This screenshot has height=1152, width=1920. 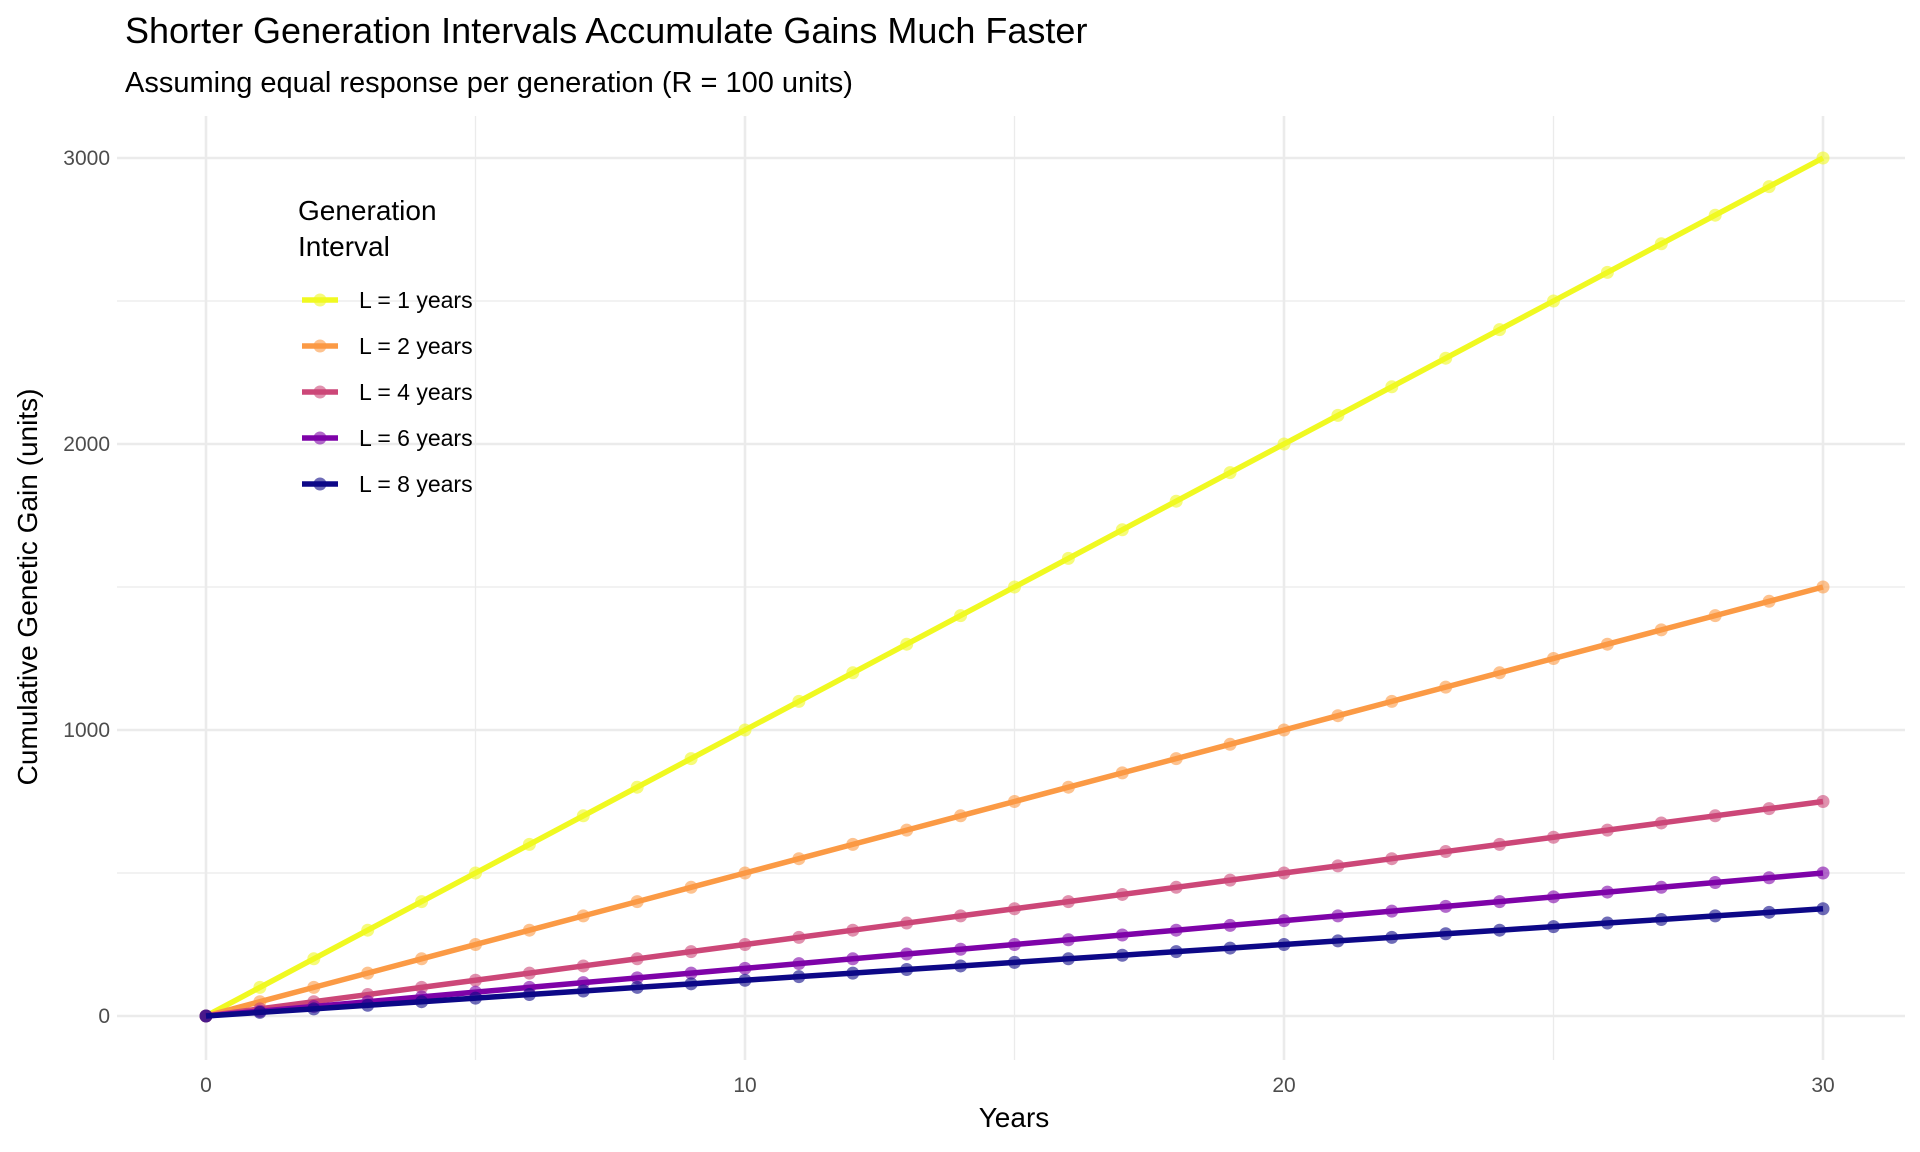 What do you see at coordinates (86, 444) in the screenshot?
I see `y-tick-label: 2000` at bounding box center [86, 444].